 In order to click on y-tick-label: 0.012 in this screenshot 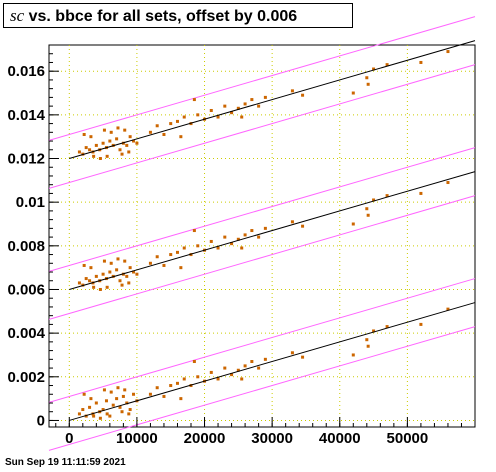, I will do `click(26, 159)`.